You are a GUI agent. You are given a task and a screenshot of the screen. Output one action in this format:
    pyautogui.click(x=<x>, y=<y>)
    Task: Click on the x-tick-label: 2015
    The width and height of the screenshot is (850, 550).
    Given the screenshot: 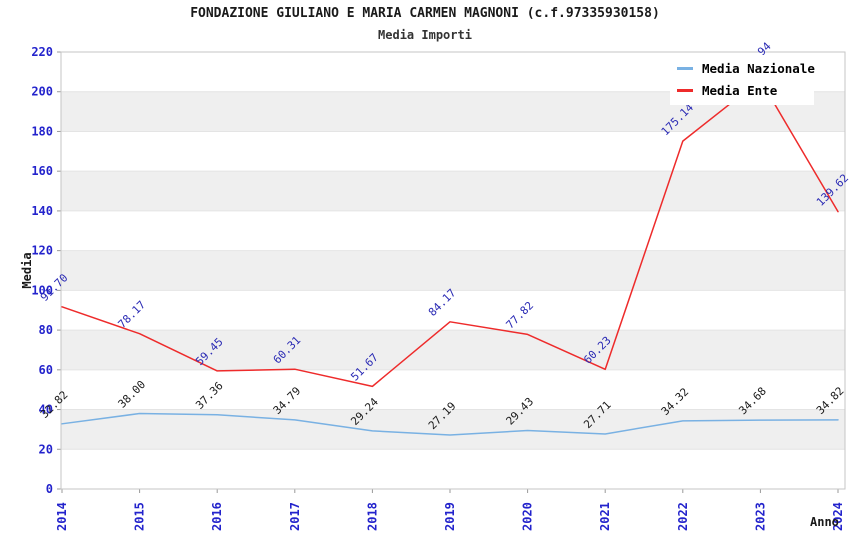 What is the action you would take?
    pyautogui.click(x=140, y=516)
    